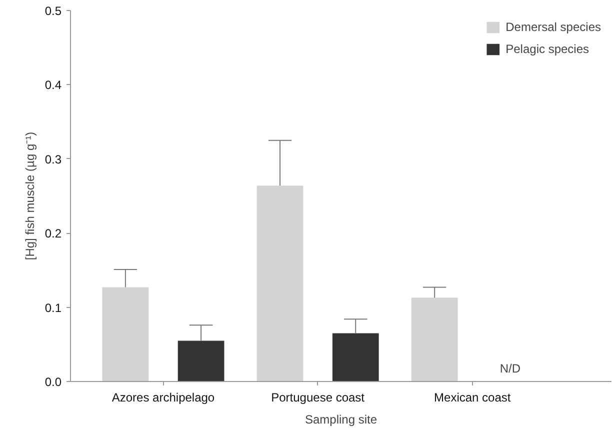 The image size is (616, 441). I want to click on annotation: N/D, so click(510, 369).